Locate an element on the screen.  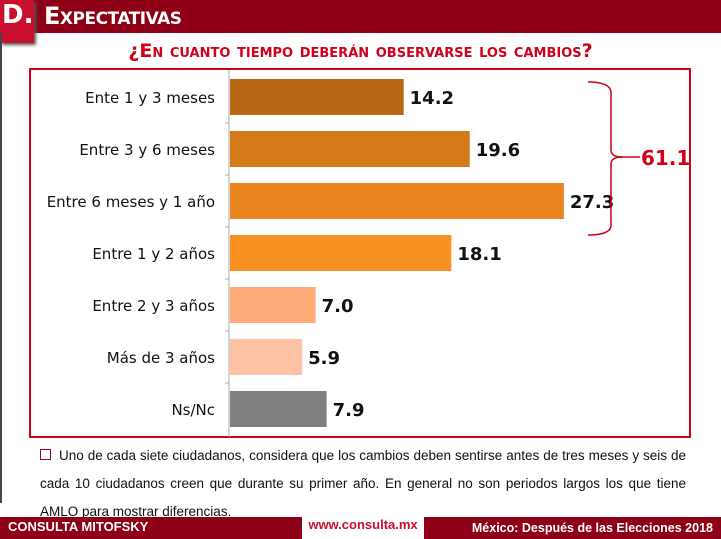
left-edge is located at coordinates (1, 268).